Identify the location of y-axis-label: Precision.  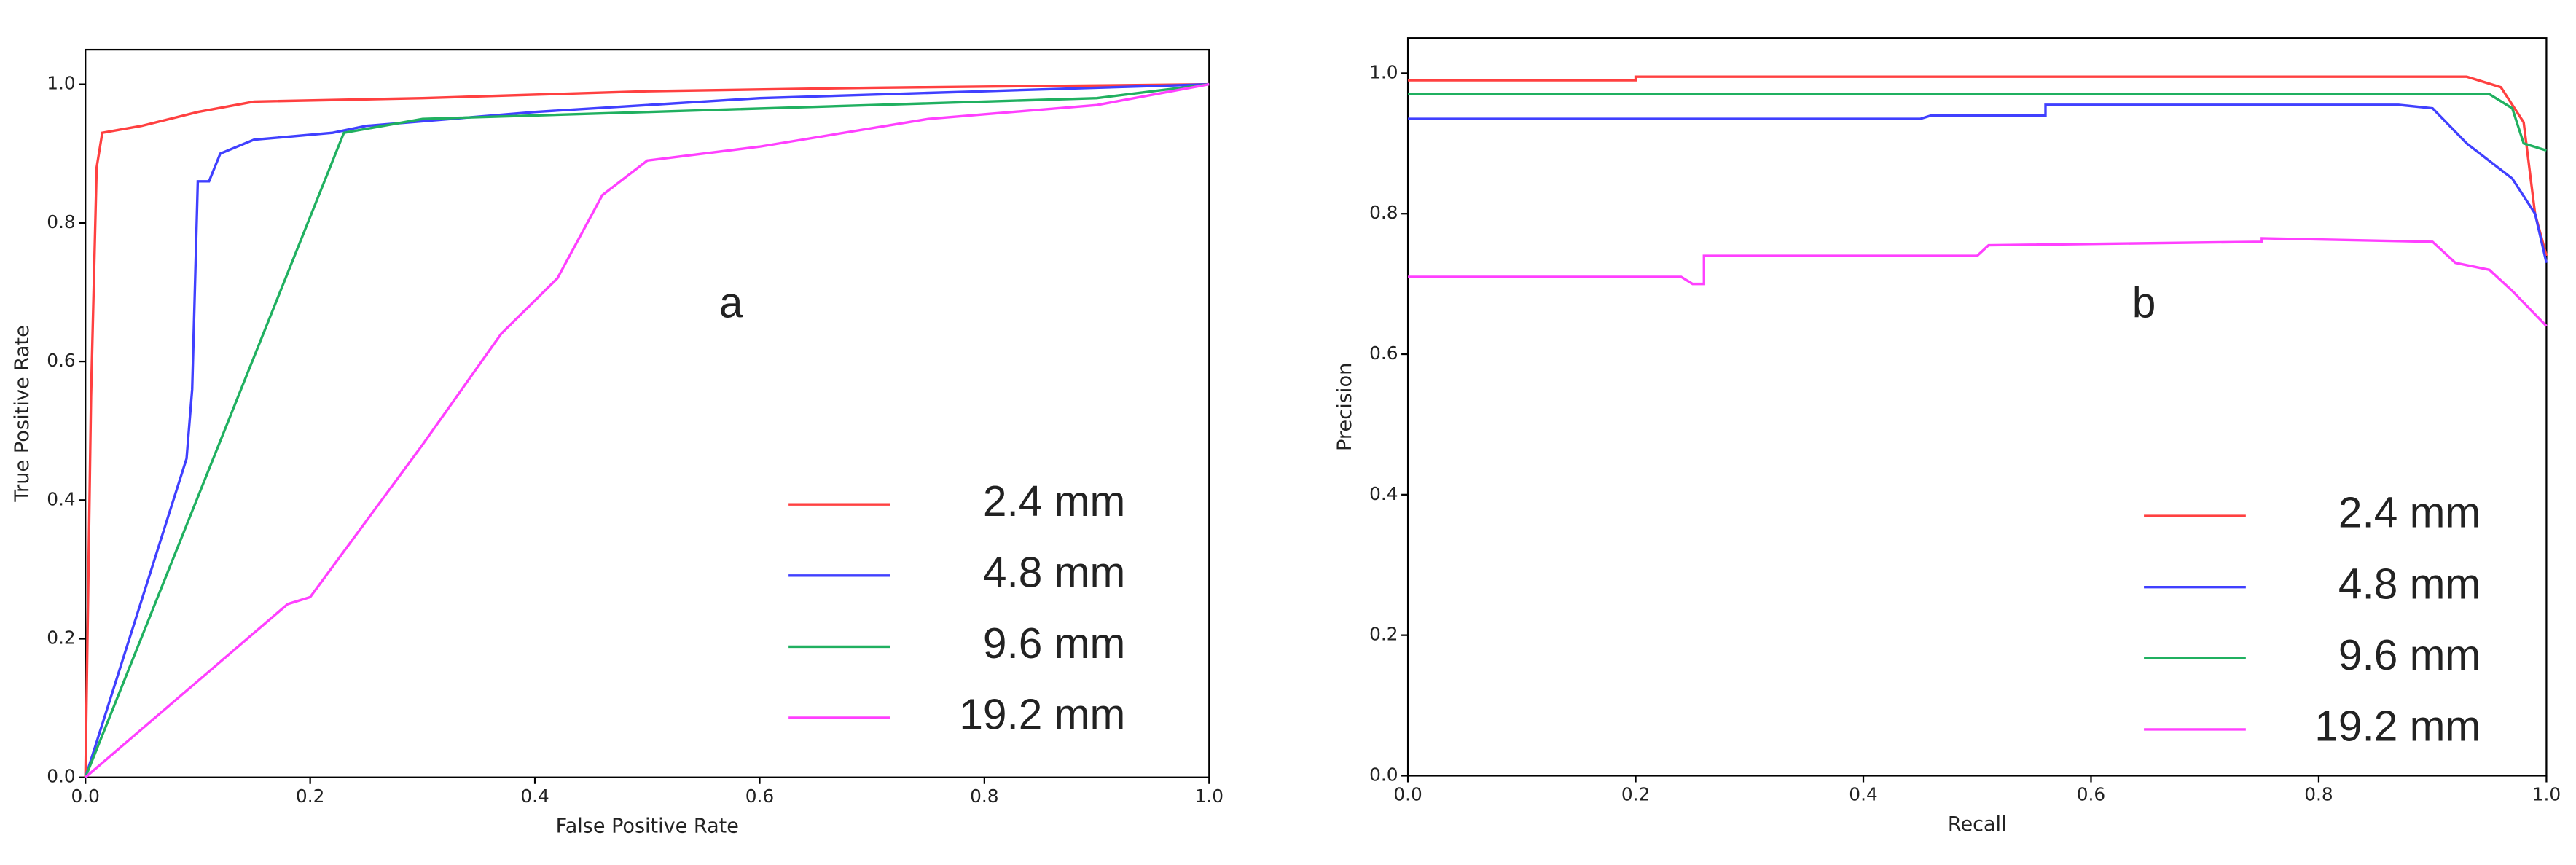
(1345, 407).